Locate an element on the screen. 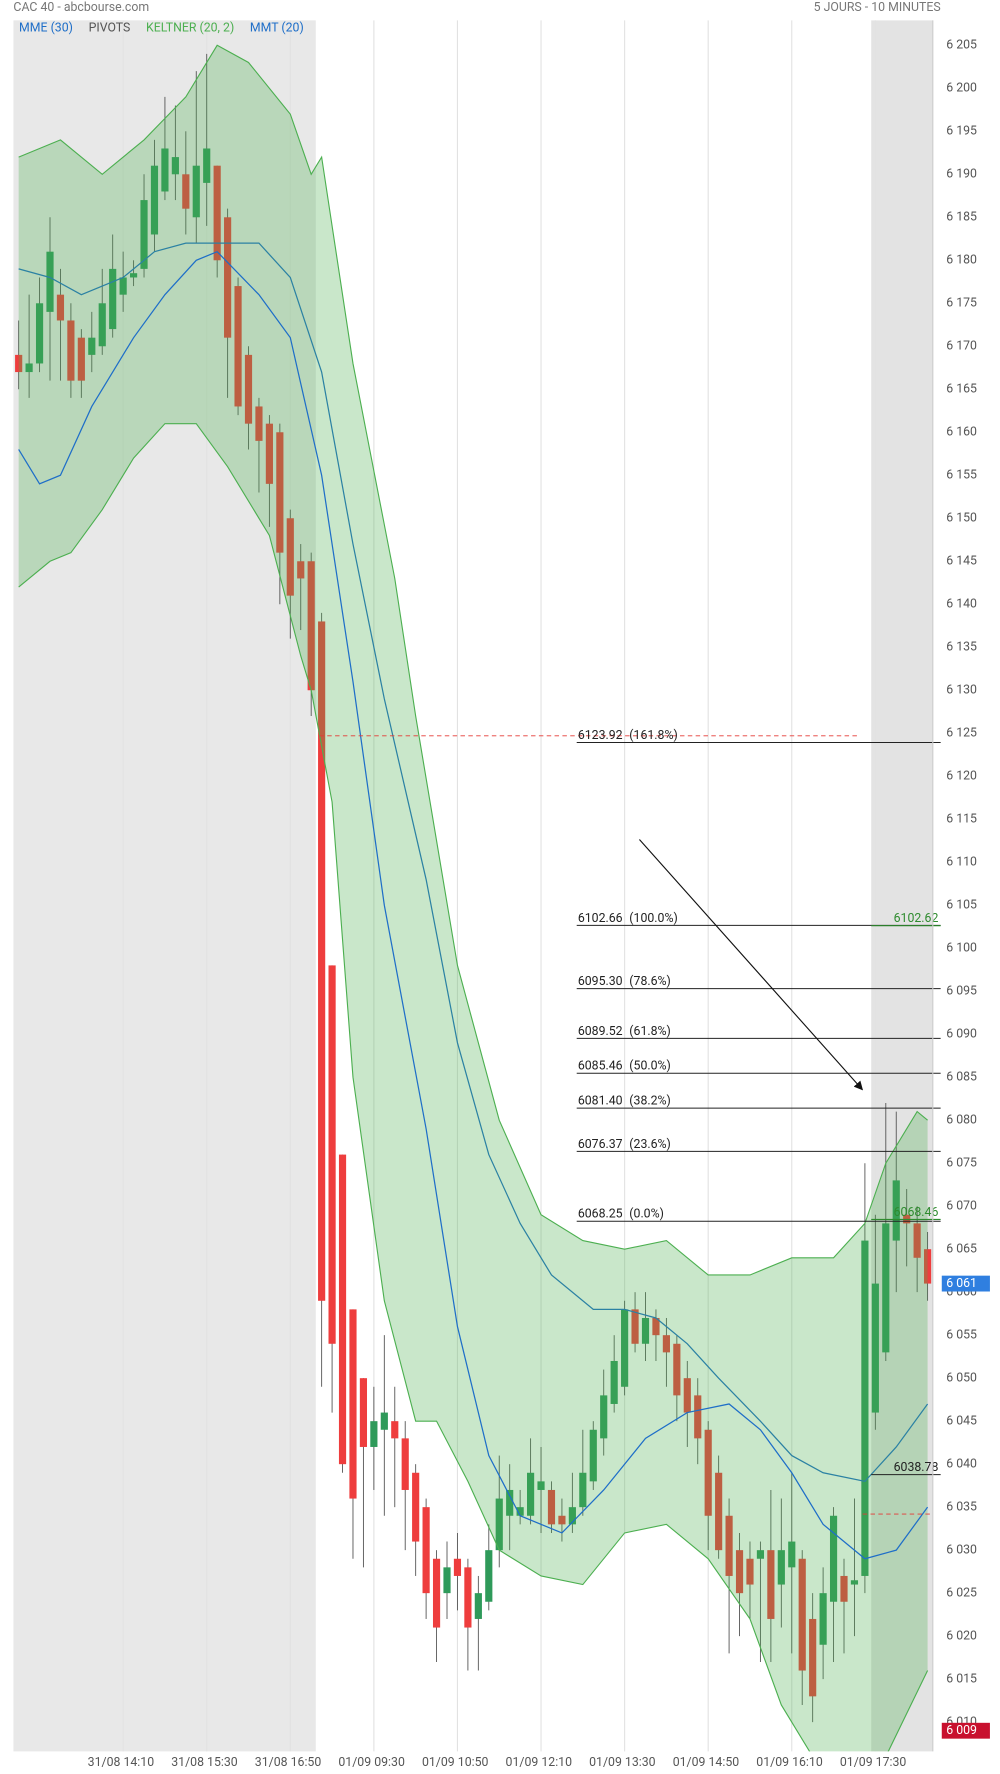 The height and width of the screenshot is (1774, 1000). price-marker-label: 6038.78 is located at coordinates (916, 1468).